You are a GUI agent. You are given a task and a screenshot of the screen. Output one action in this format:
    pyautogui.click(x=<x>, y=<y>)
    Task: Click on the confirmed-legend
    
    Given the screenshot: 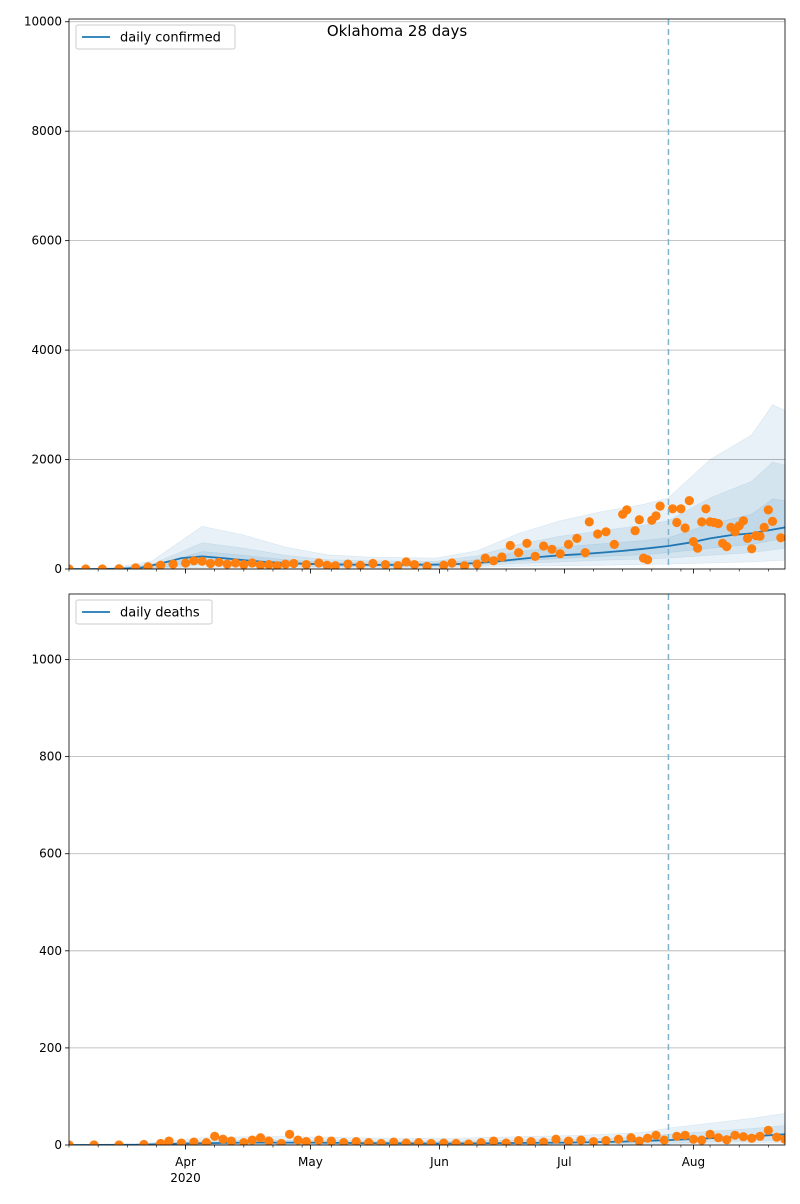 What is the action you would take?
    pyautogui.click(x=155, y=37)
    